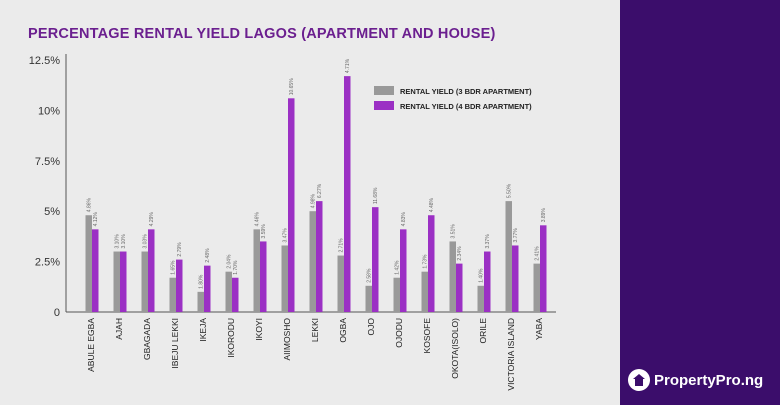 The image size is (780, 405). Describe the element at coordinates (44, 61) in the screenshot. I see `y-tick-label: 12.5%` at that location.